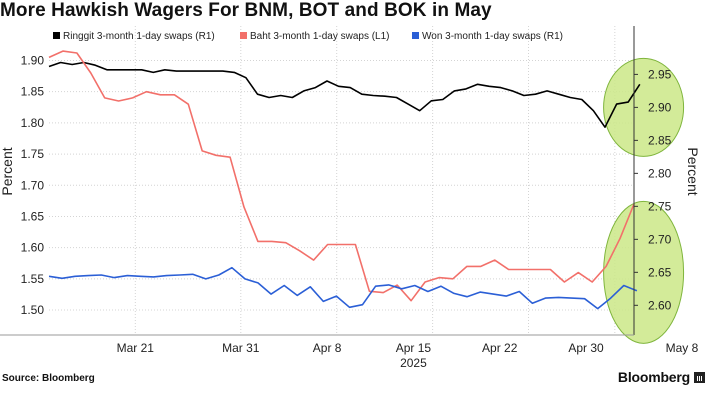 This screenshot has height=403, width=720. I want to click on terminal-icon, so click(699, 377).